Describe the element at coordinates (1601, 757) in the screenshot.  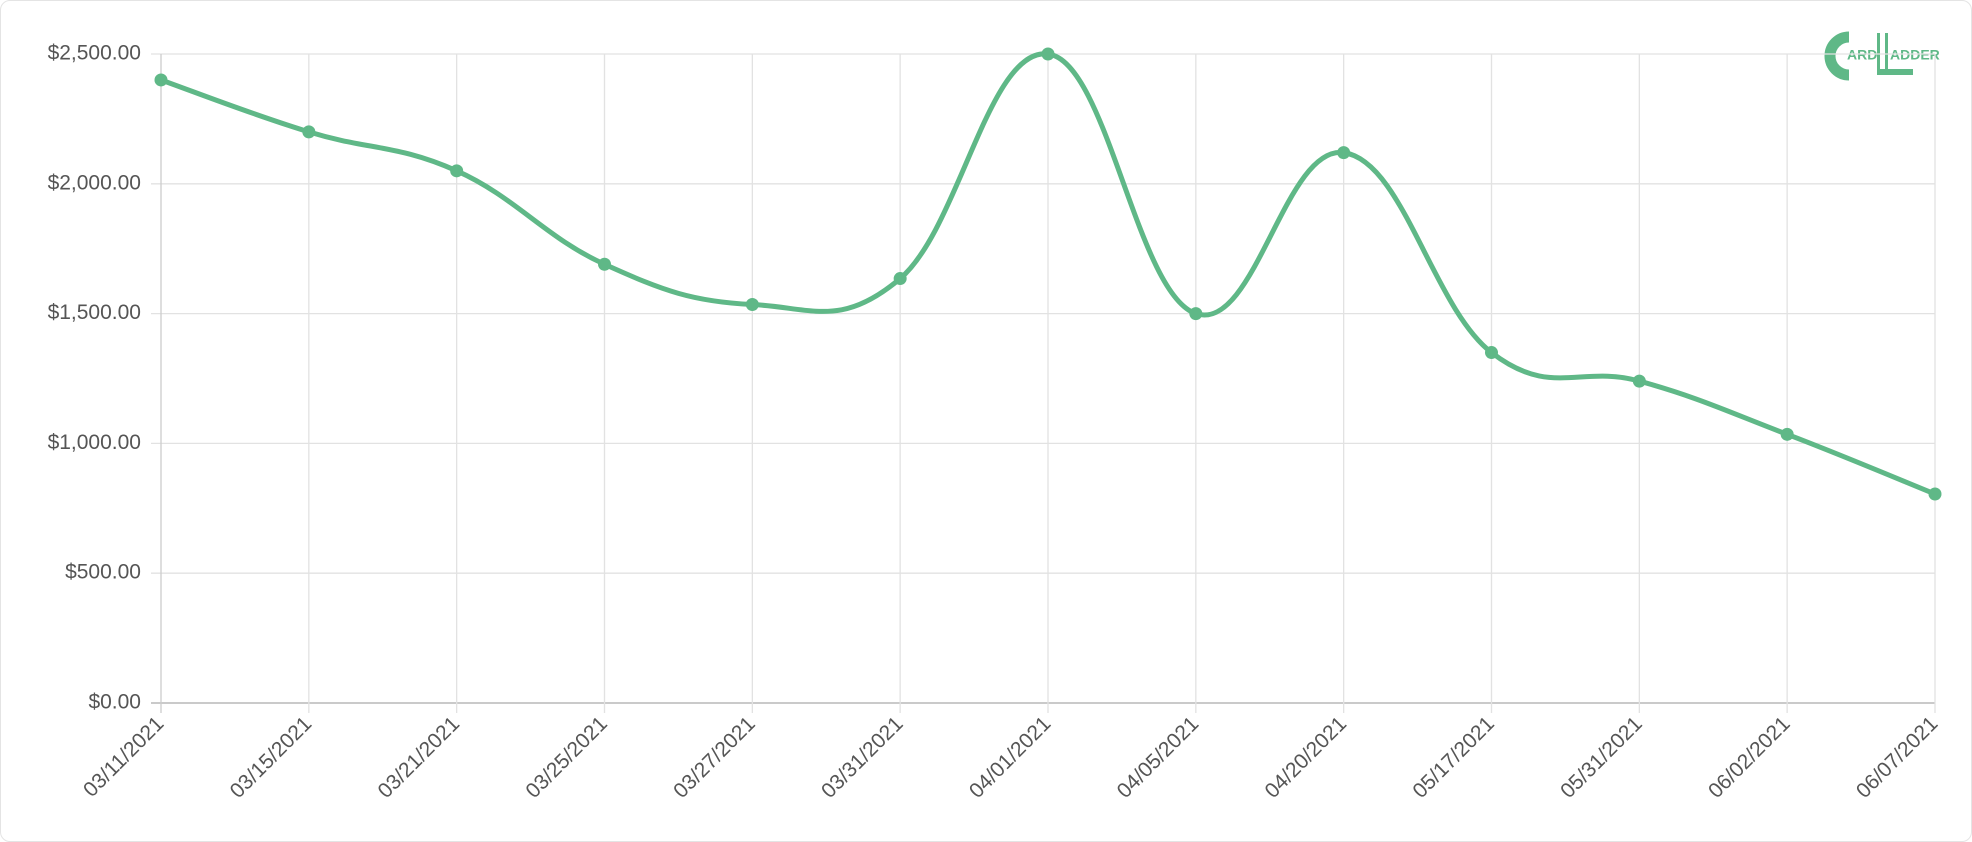
I see `x-tick-label: 05/31/2021` at that location.